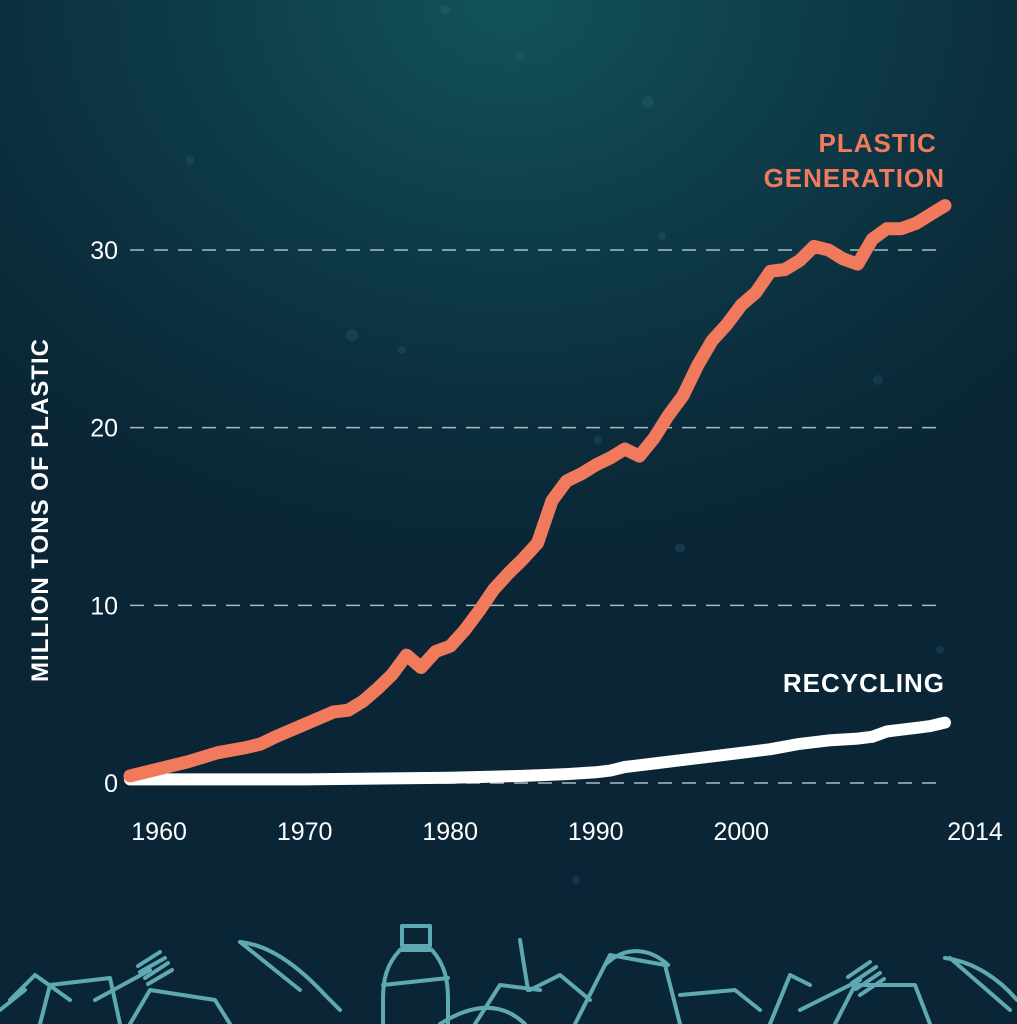 This screenshot has height=1024, width=1017. Describe the element at coordinates (40, 510) in the screenshot. I see `y-axis-title: MILLION TONS OF PLASTIC` at that location.